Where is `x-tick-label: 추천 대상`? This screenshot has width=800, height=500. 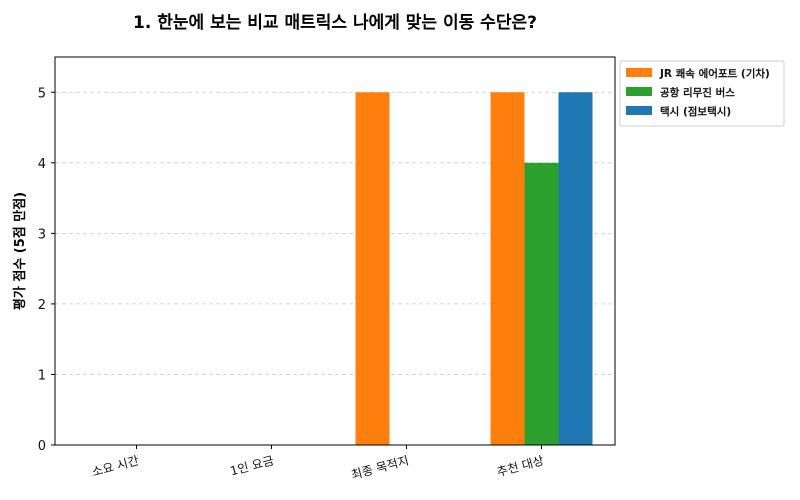 x-tick-label: 추천 대상 is located at coordinates (520, 465).